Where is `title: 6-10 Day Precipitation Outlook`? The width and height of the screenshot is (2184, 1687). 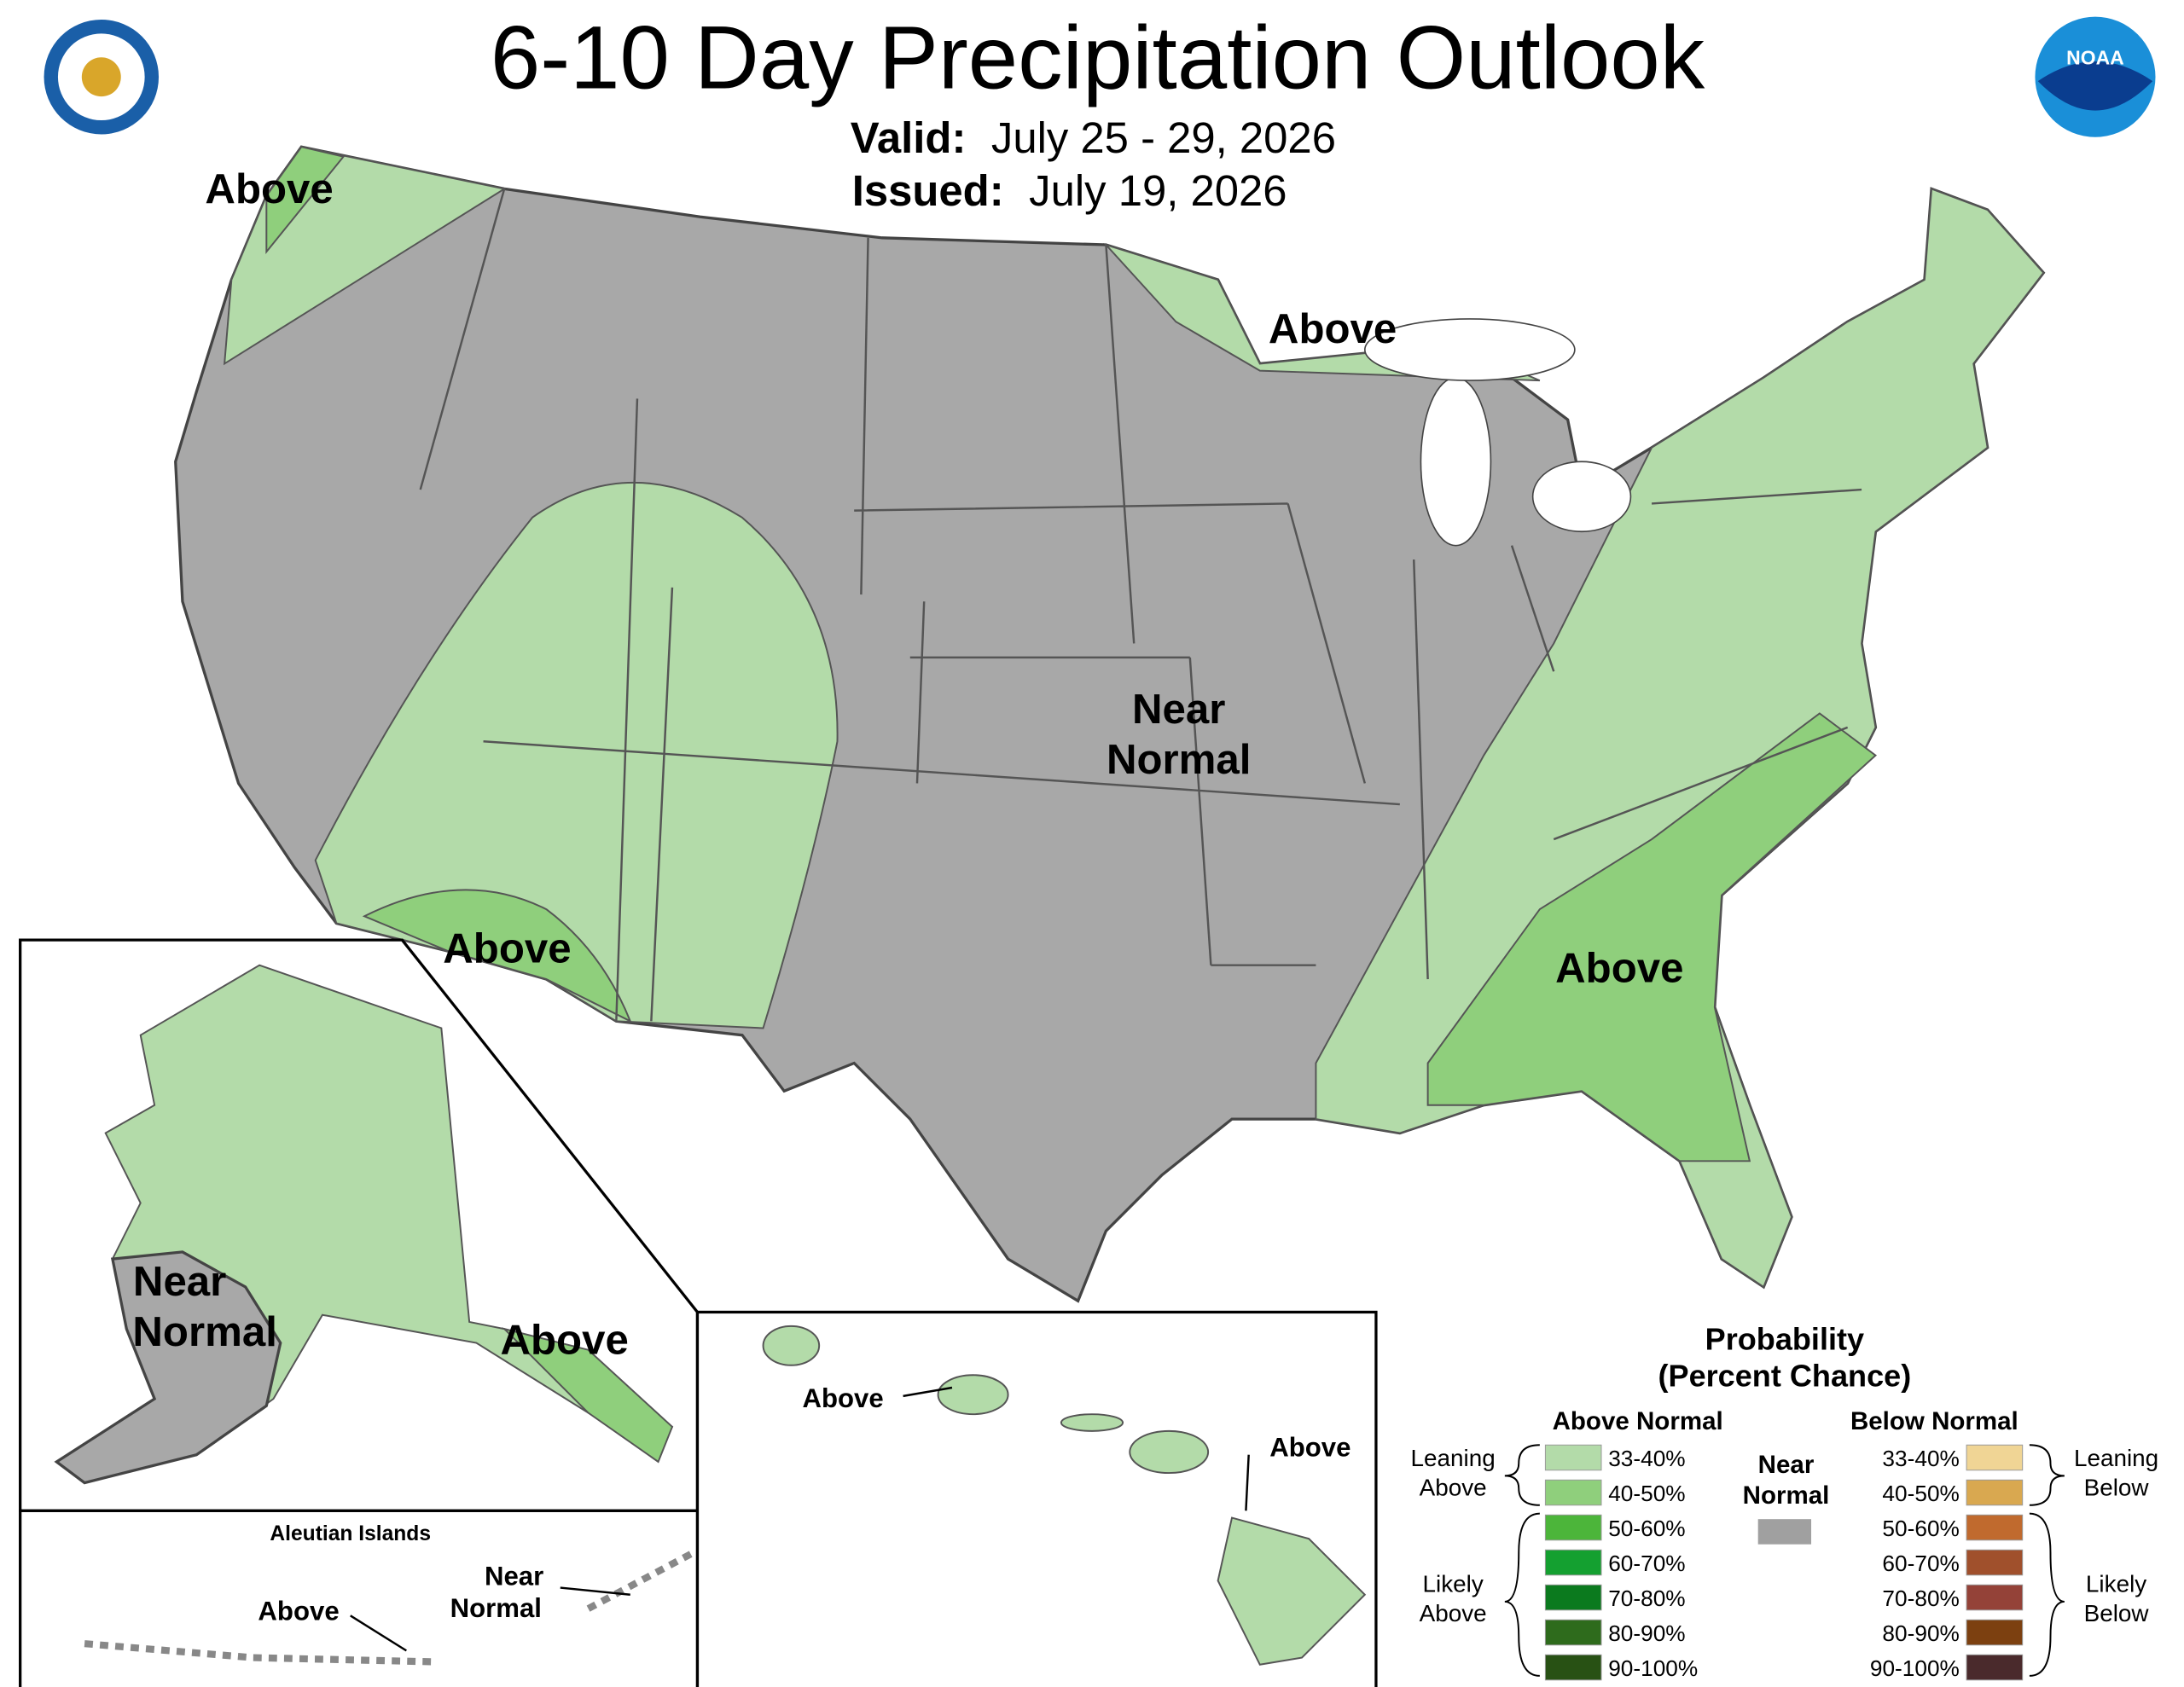 title: 6-10 Day Precipitation Outlook is located at coordinates (1098, 58).